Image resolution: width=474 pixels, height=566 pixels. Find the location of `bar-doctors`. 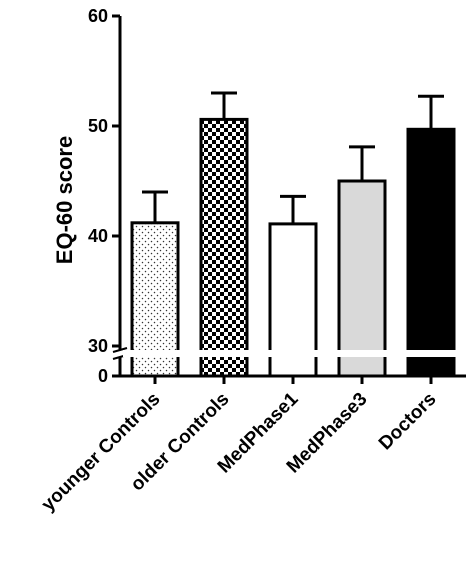

bar-doctors is located at coordinates (431, 252).